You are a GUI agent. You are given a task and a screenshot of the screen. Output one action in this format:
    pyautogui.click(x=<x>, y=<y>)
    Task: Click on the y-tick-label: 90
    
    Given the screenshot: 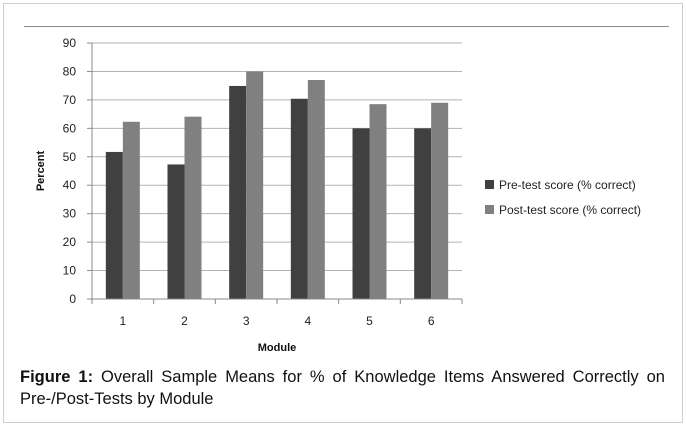 What is the action you would take?
    pyautogui.click(x=70, y=43)
    